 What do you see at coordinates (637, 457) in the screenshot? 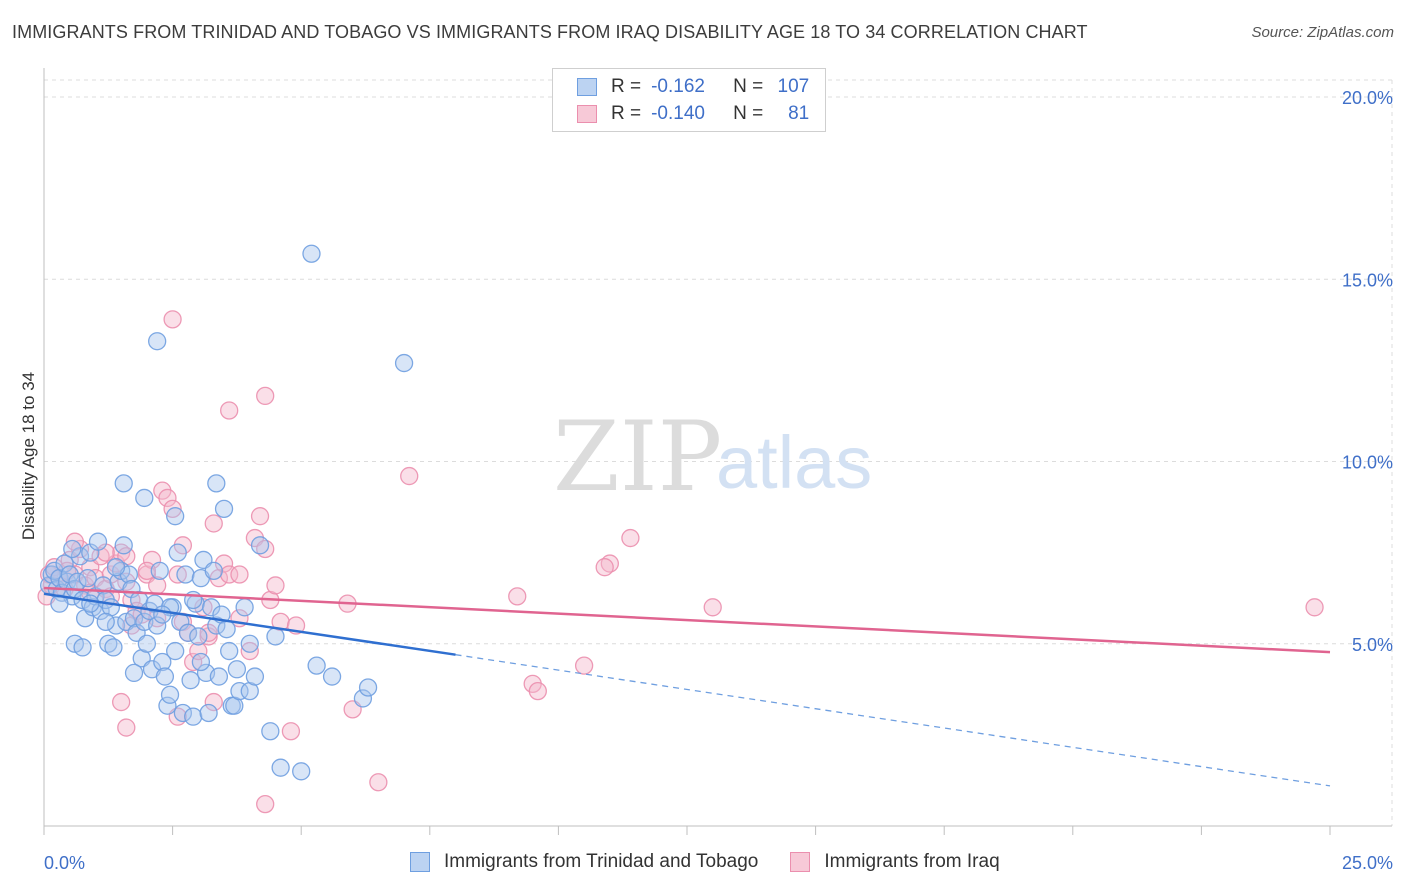
I see `watermark-zip: ZIP` at bounding box center [637, 457].